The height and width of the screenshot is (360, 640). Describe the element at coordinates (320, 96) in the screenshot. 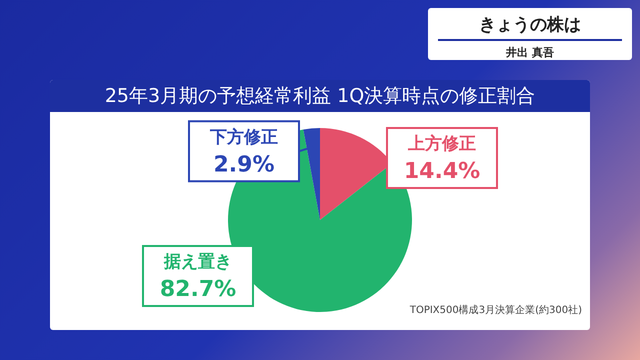

I see `chart-title: 25年3月期の予想経常利益 1Q決算時点の修正割合` at that location.